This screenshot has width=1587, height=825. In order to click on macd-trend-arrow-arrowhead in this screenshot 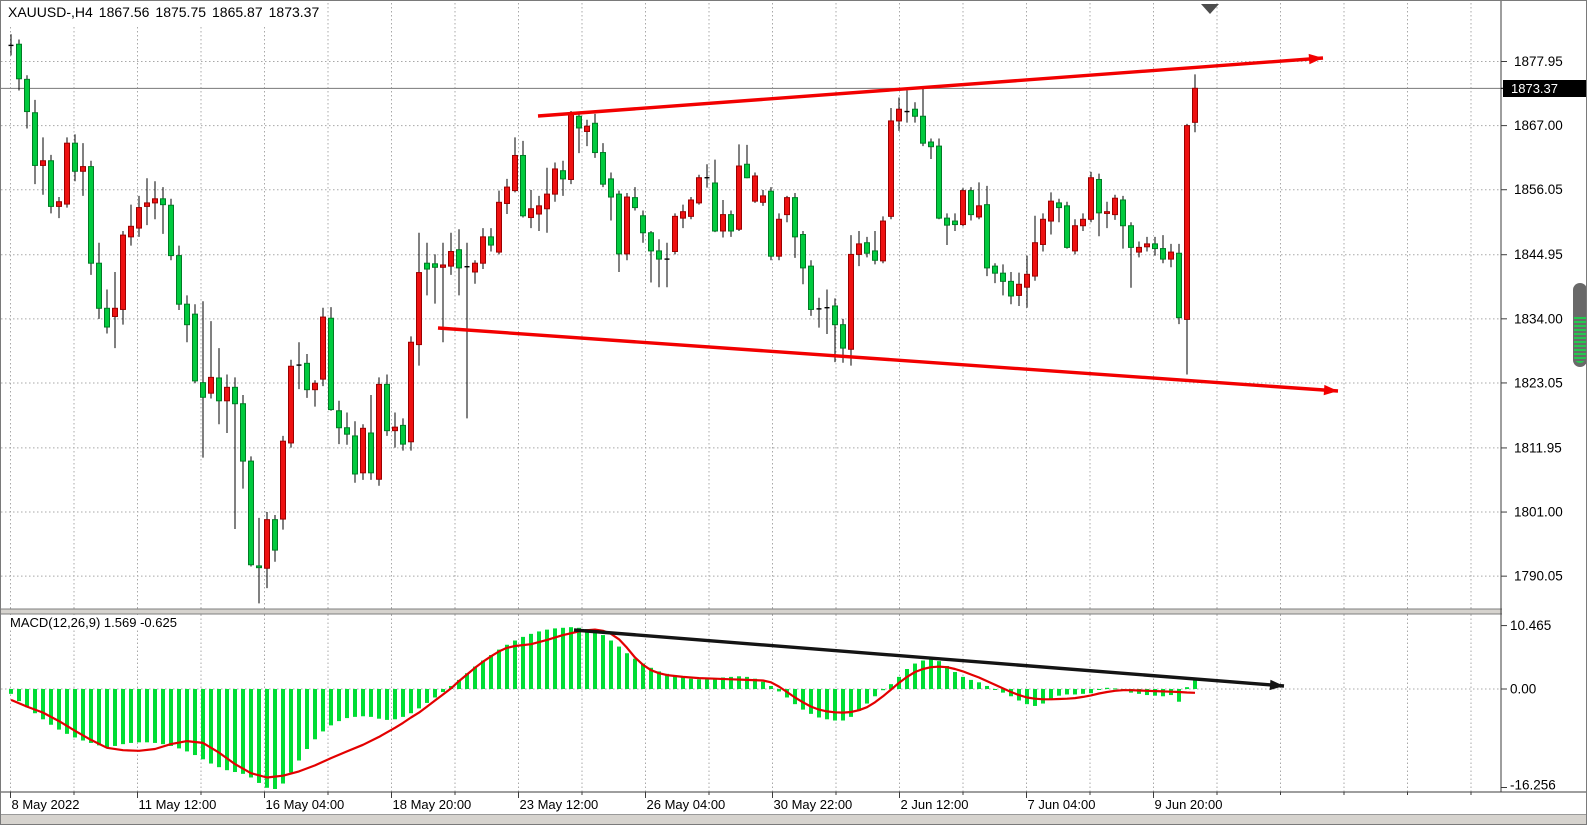, I will do `click(1276, 685)`.